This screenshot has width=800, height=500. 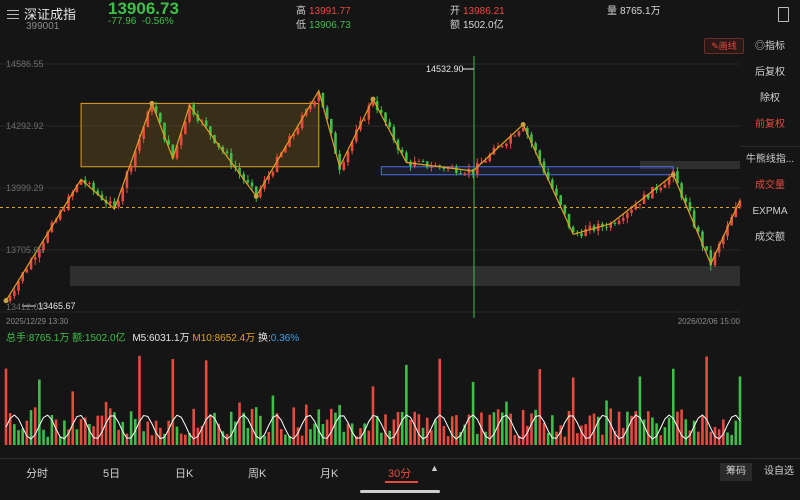 I want to click on fullscreen-icon, so click(x=783, y=14).